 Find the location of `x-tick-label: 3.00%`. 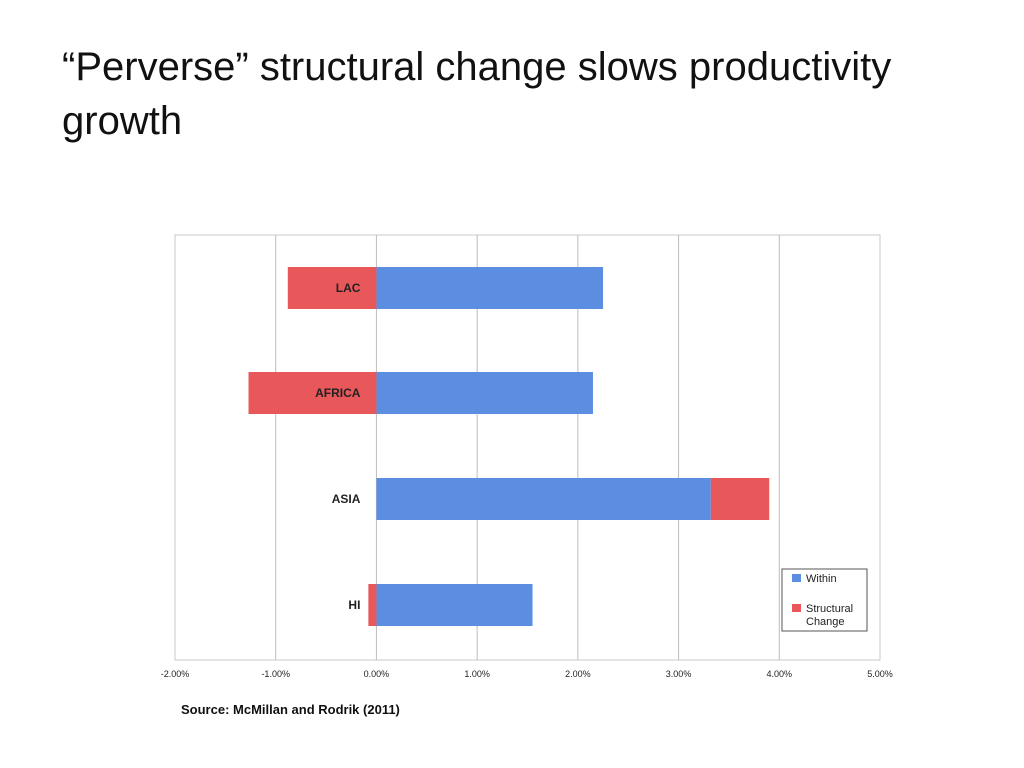

x-tick-label: 3.00% is located at coordinates (679, 674).